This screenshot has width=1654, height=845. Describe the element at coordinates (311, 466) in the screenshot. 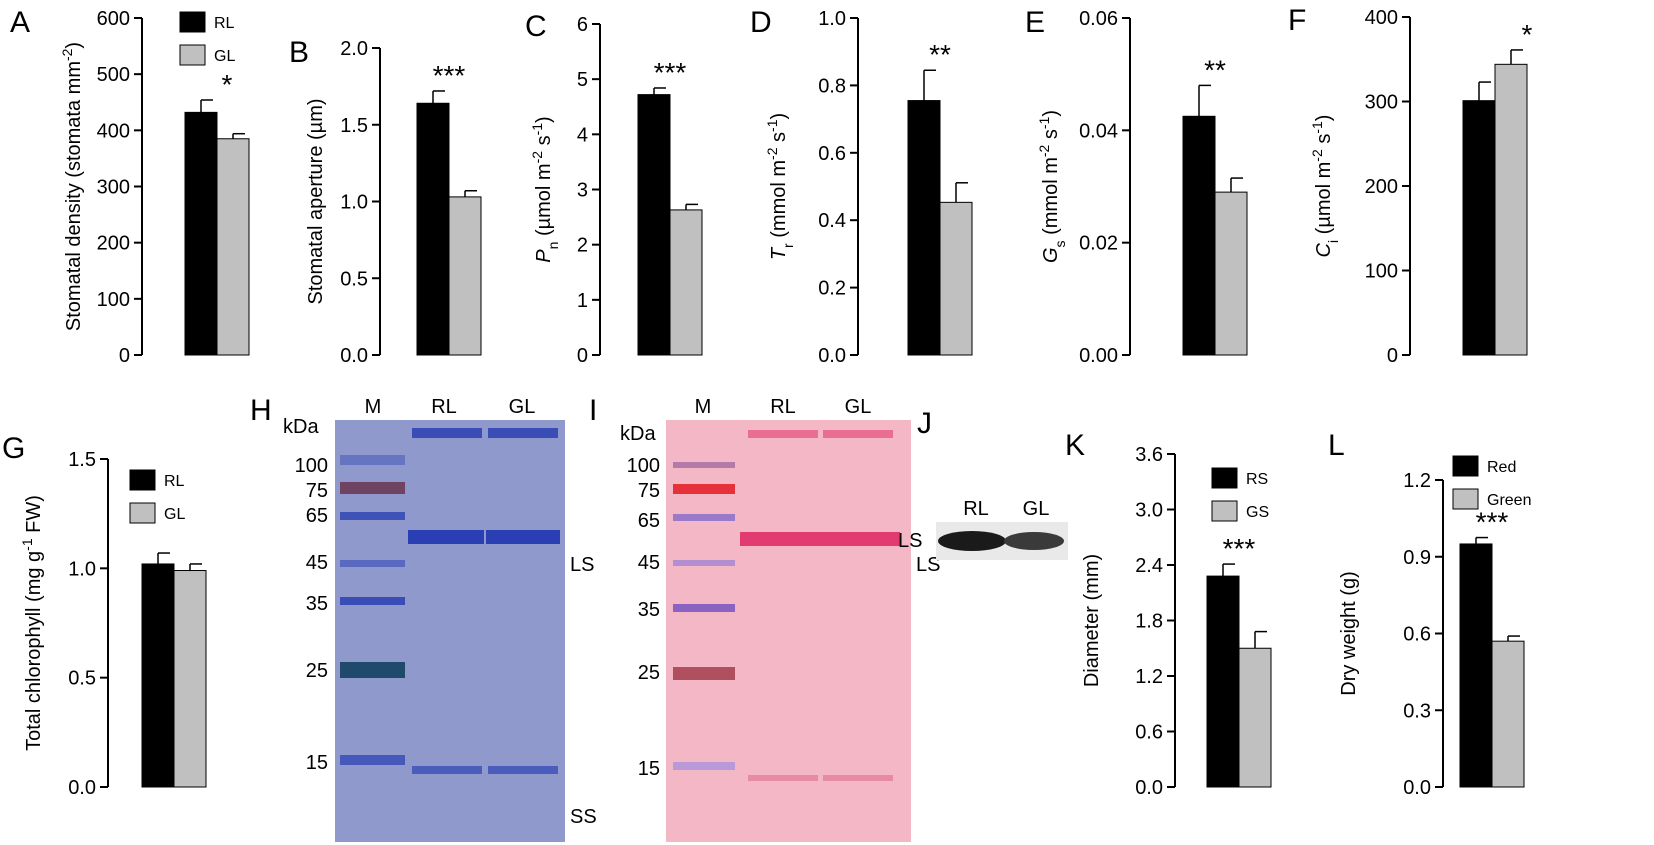

I see `gel-h-marker-label: 100` at that location.